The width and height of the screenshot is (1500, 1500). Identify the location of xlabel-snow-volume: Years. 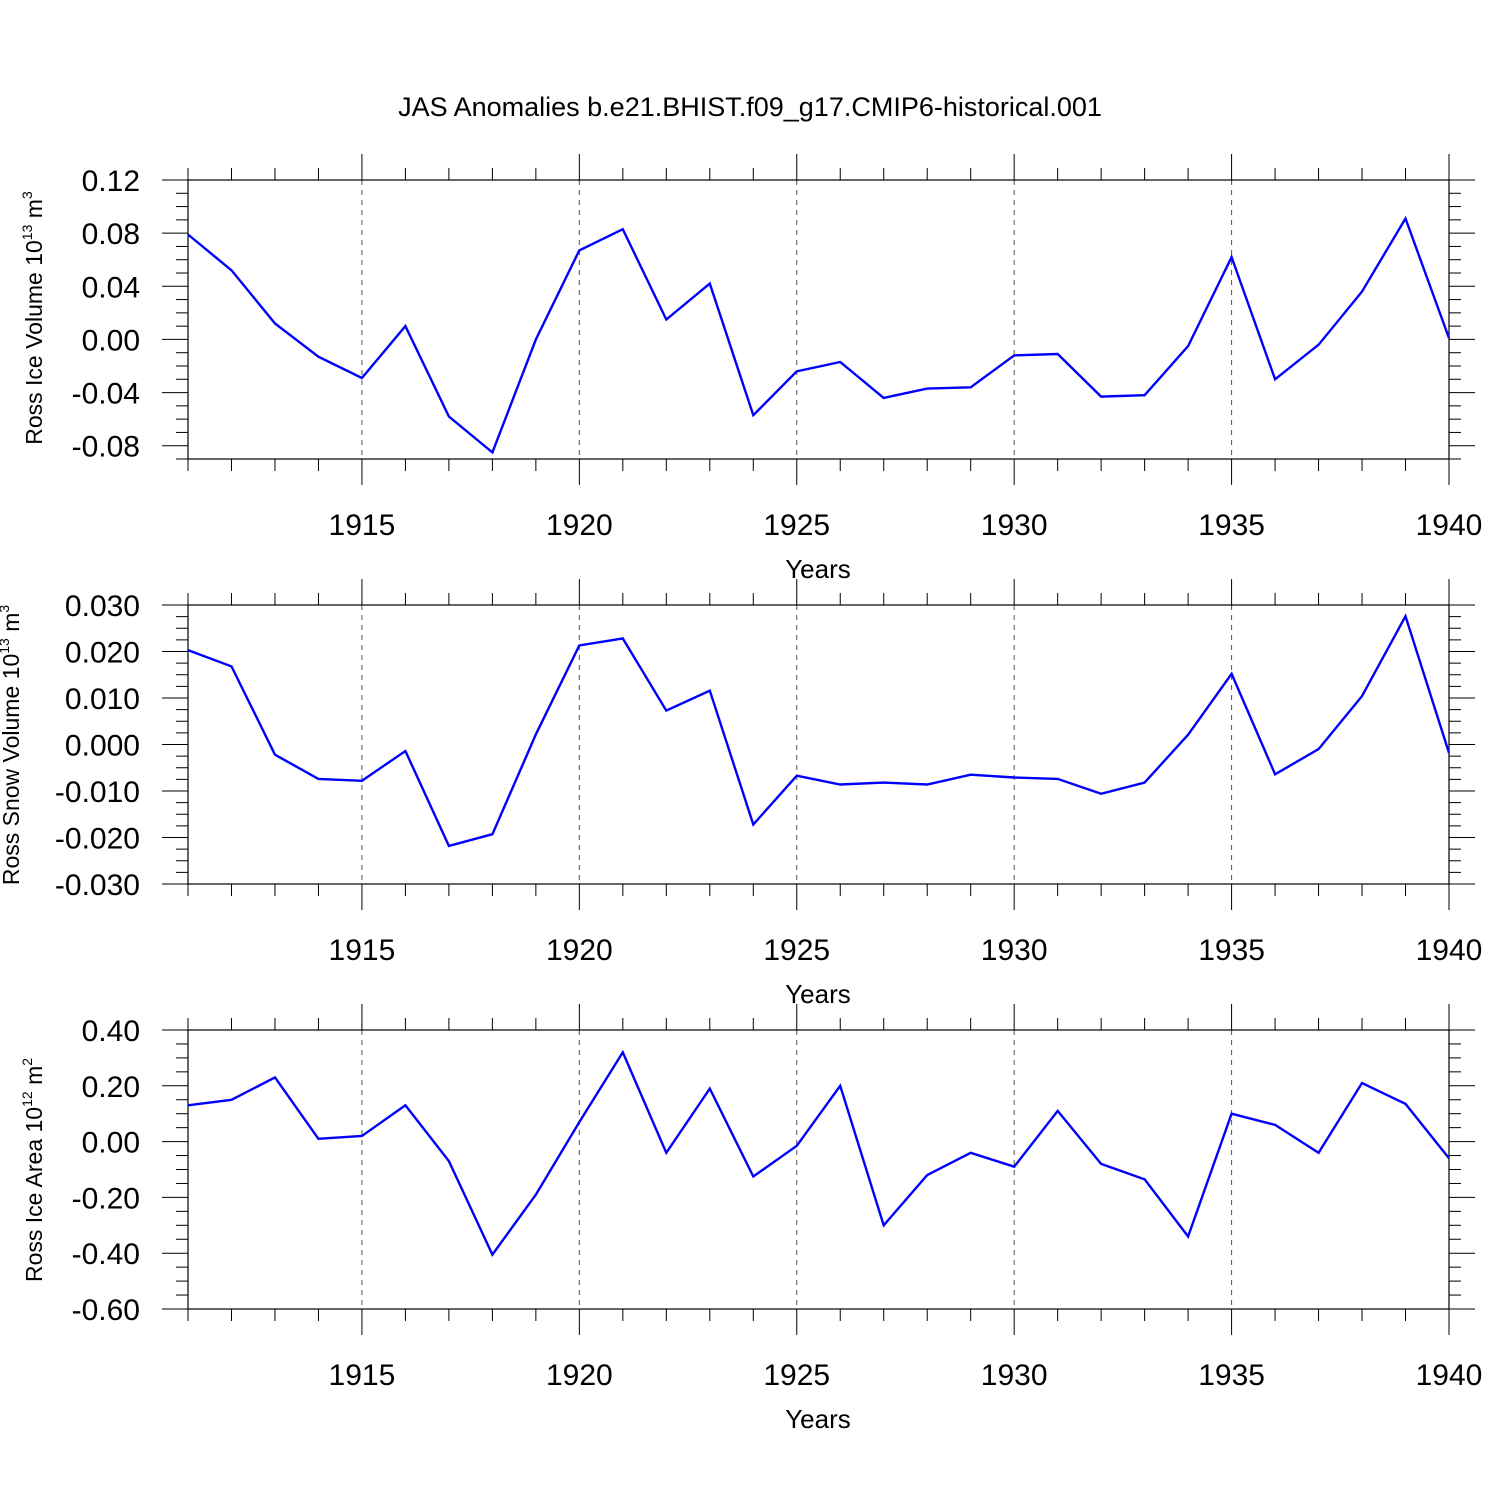
(818, 994).